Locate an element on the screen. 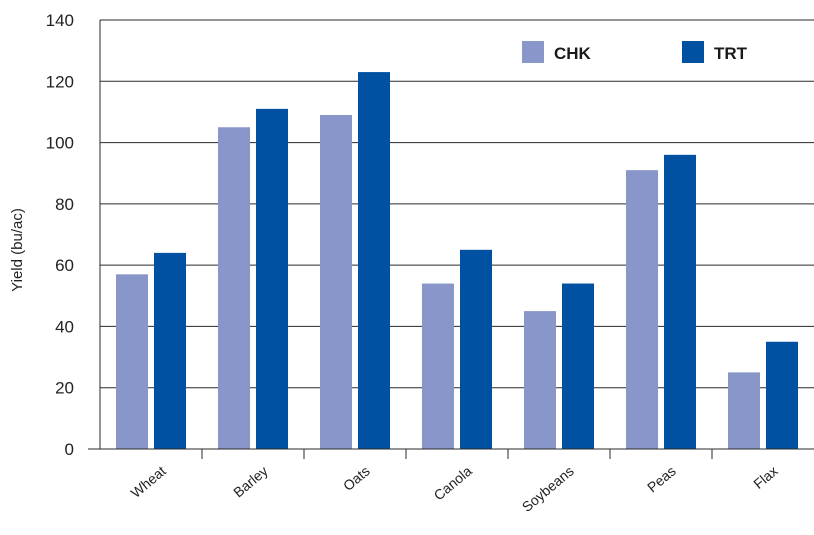 This screenshot has width=814, height=535. y-tick-label: 80 is located at coordinates (64, 204).